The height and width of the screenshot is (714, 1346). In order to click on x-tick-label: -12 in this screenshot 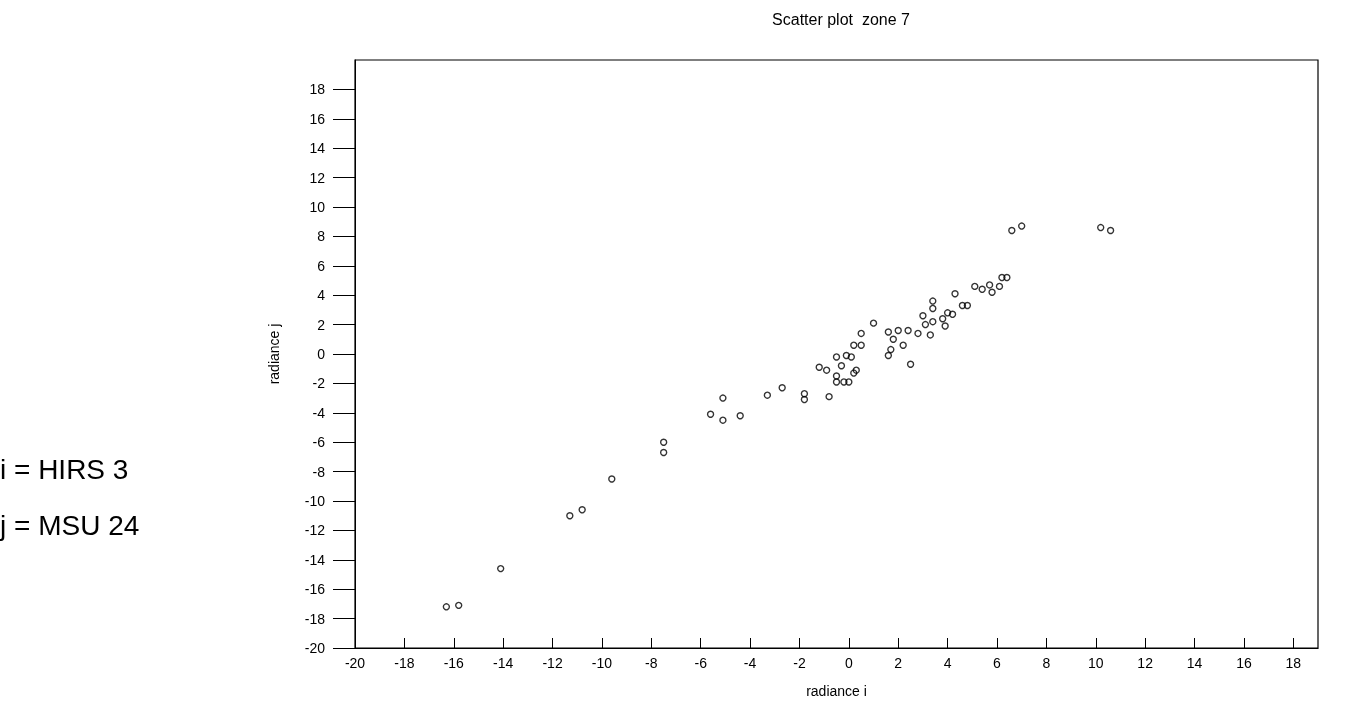, I will do `click(552, 663)`.